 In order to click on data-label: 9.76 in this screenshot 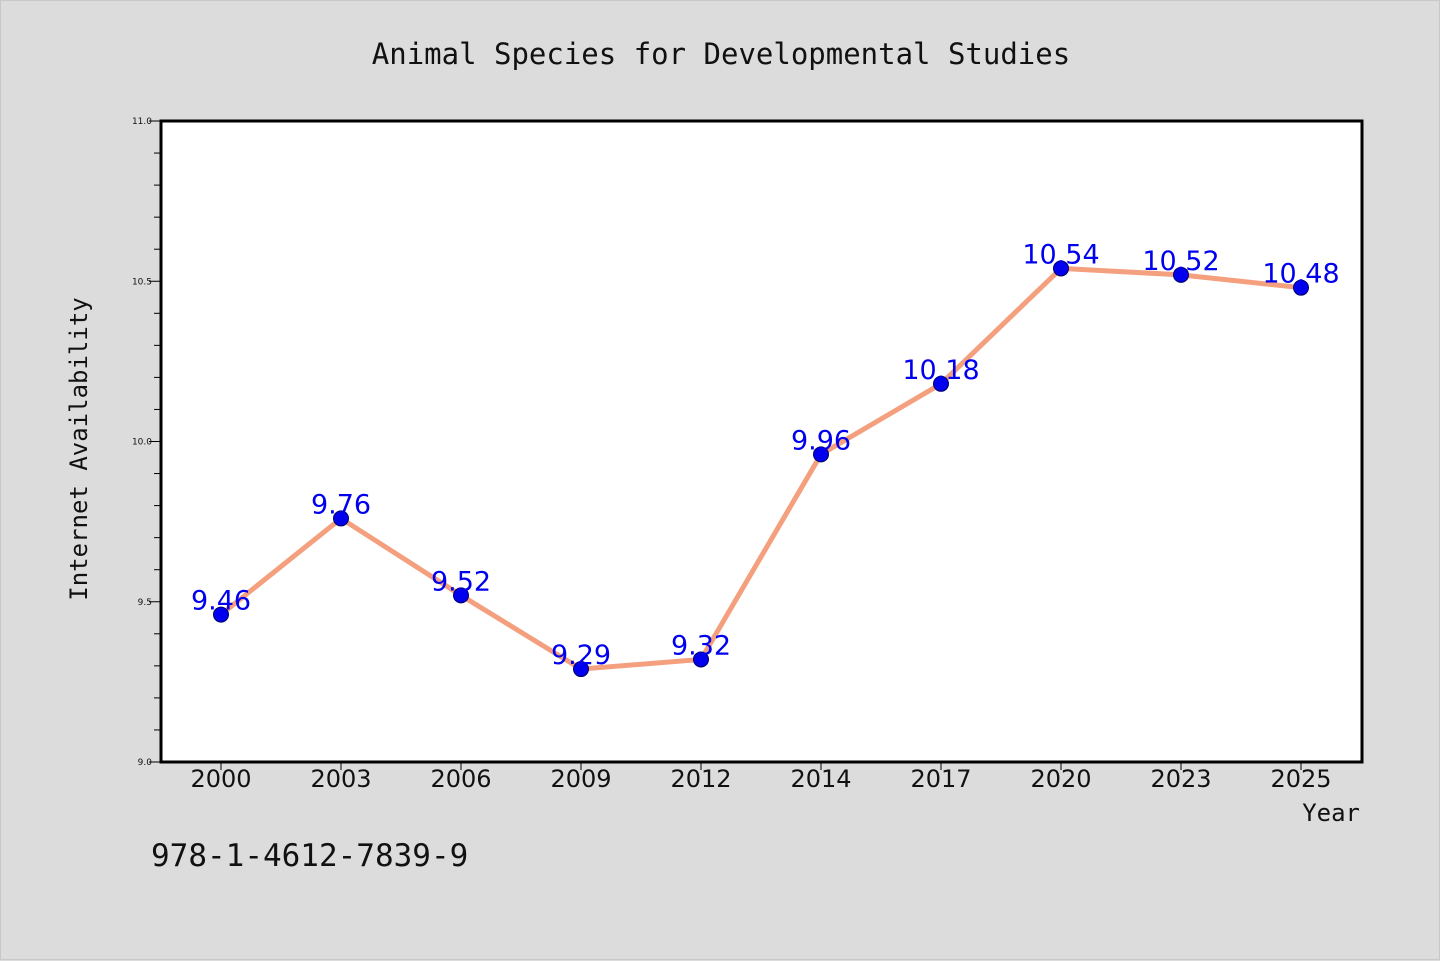, I will do `click(341, 504)`.